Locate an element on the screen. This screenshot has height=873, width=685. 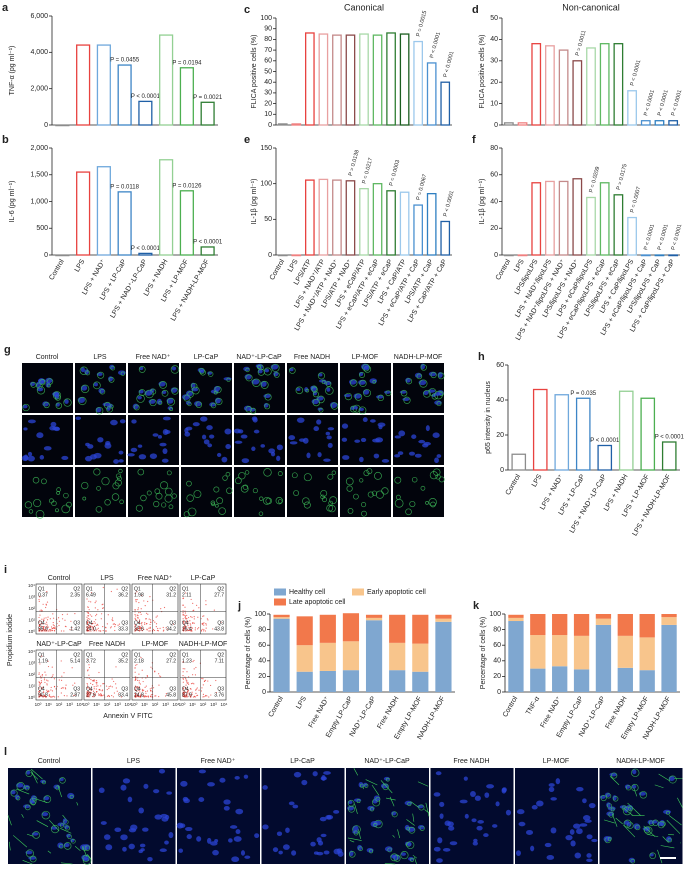
membrane is located at coordinates (36, 774).